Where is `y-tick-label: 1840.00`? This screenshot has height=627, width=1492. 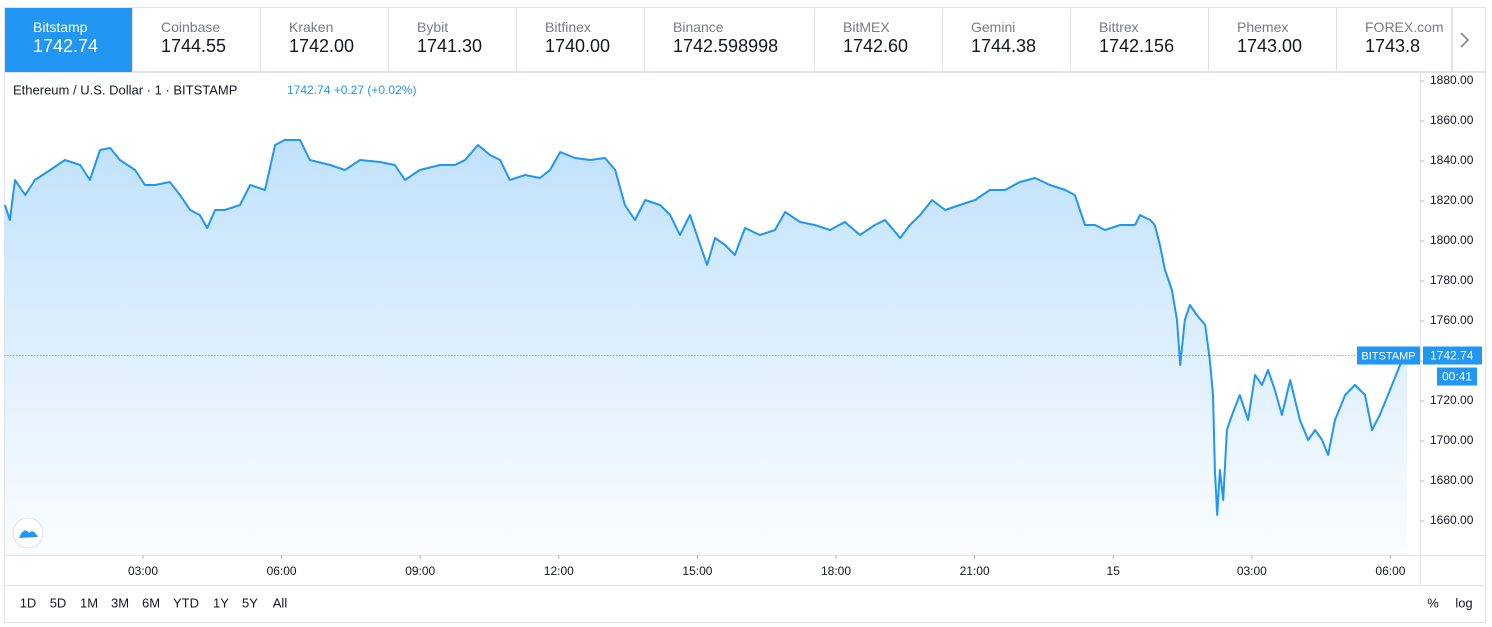
y-tick-label: 1840.00 is located at coordinates (1452, 160).